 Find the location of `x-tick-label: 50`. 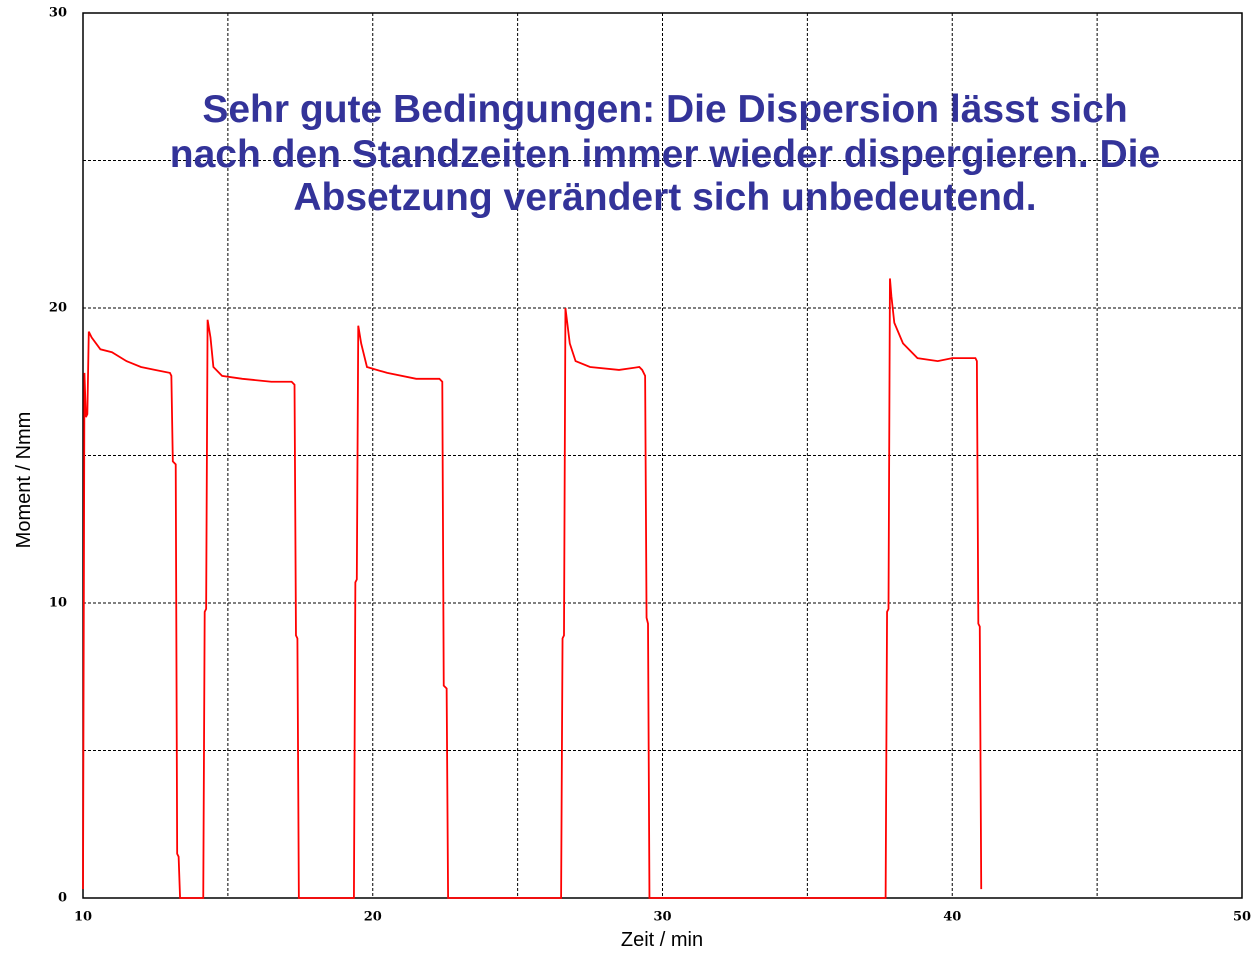

x-tick-label: 50 is located at coordinates (1242, 917).